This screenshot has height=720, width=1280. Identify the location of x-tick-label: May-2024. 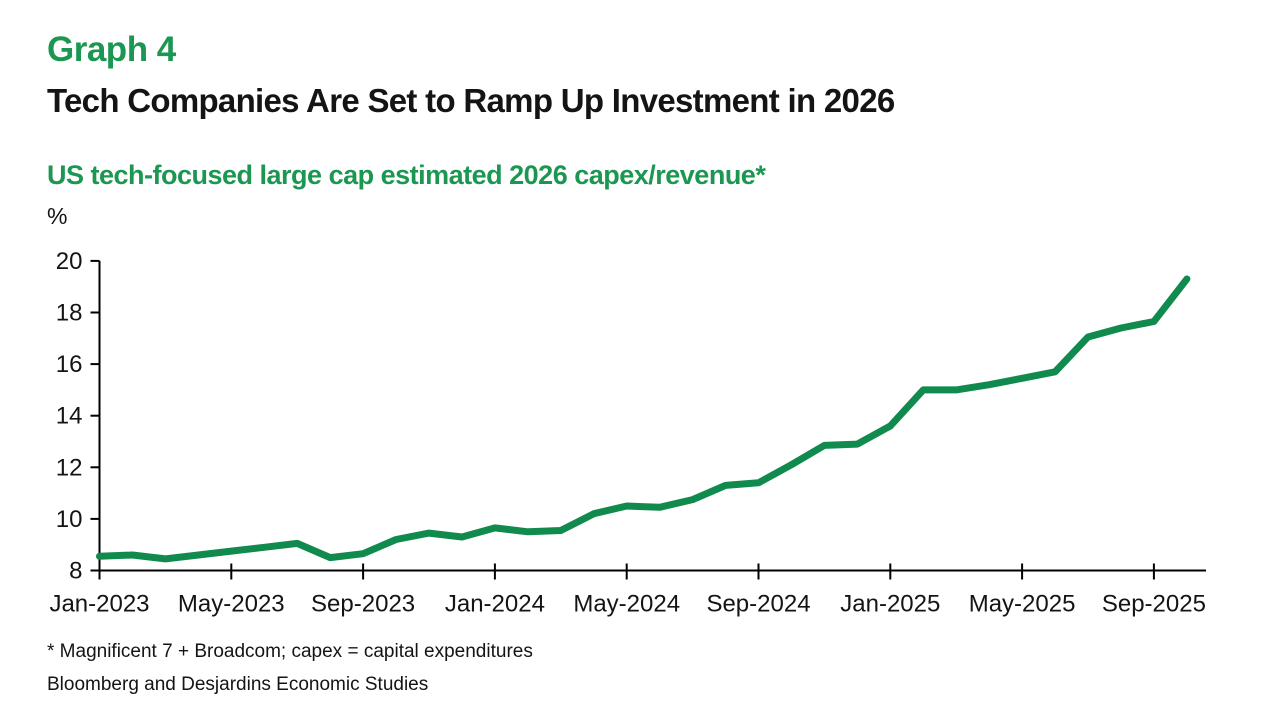
(626, 604).